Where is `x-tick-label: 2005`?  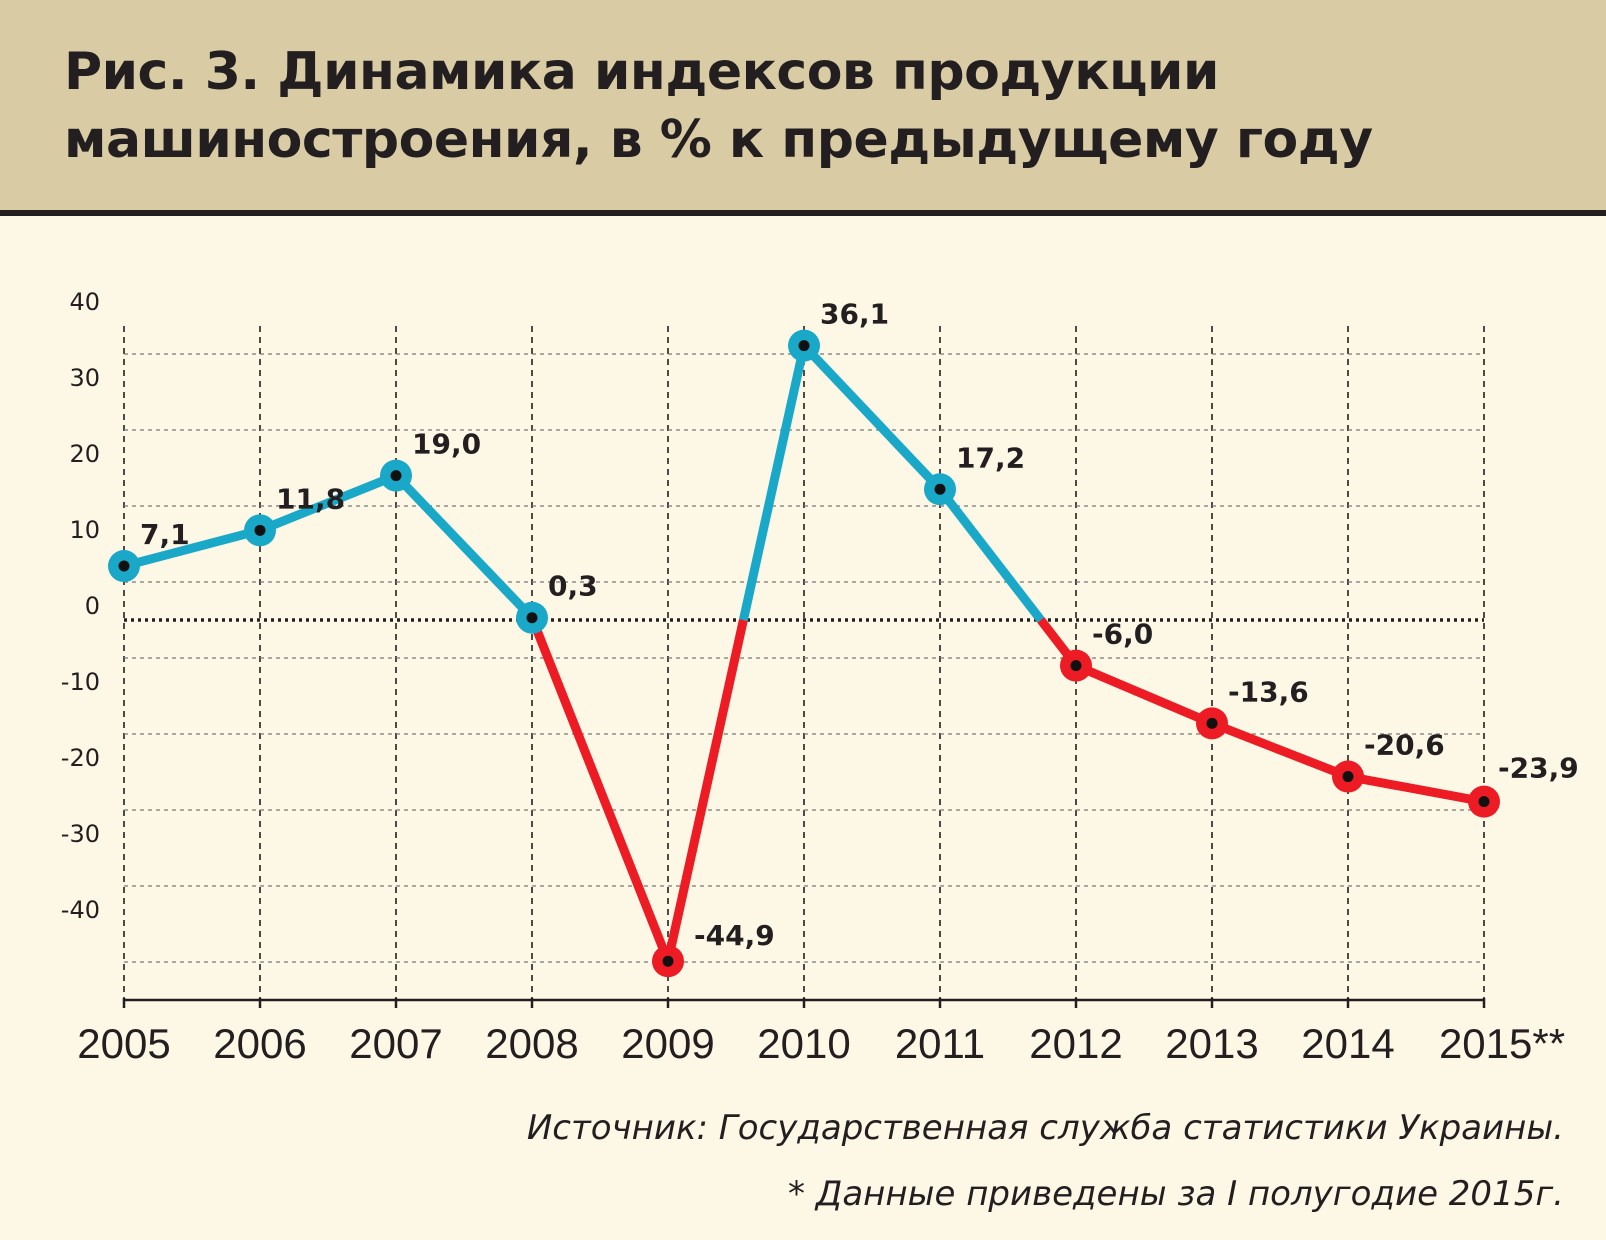
x-tick-label: 2005 is located at coordinates (123, 1043).